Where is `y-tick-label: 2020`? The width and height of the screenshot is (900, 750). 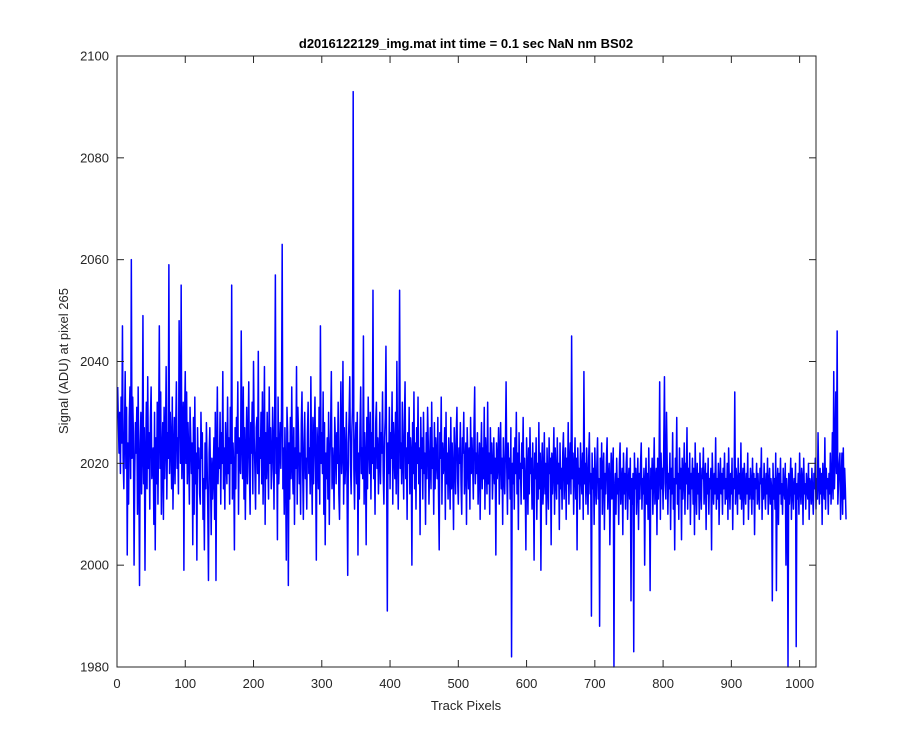
y-tick-label: 2020 is located at coordinates (94, 463).